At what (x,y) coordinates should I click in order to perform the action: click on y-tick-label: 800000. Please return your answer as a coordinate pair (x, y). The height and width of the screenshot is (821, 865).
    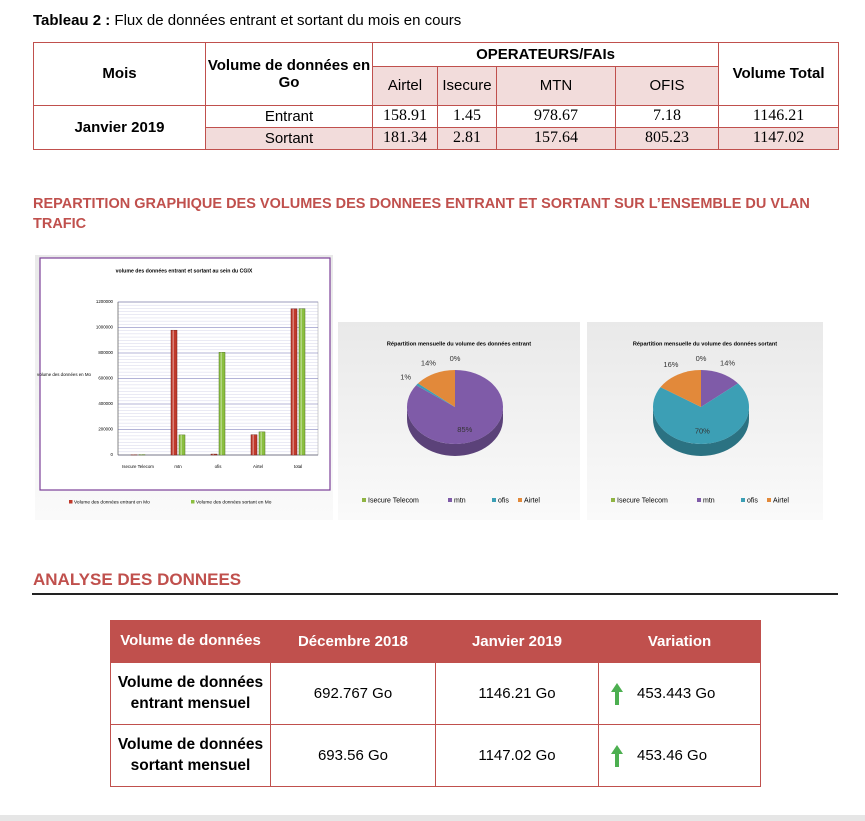
    Looking at the image, I should click on (105, 352).